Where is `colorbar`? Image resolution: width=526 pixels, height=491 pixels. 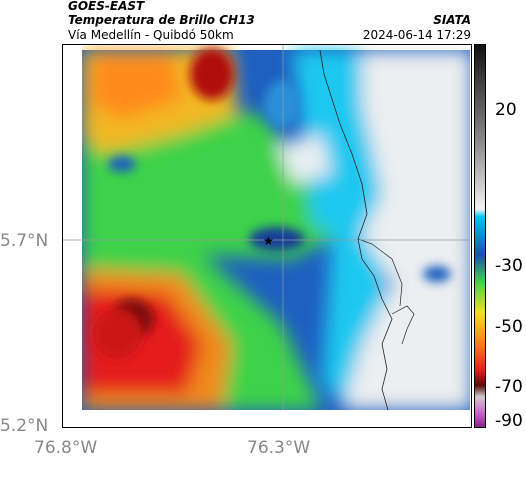 colorbar is located at coordinates (480, 236).